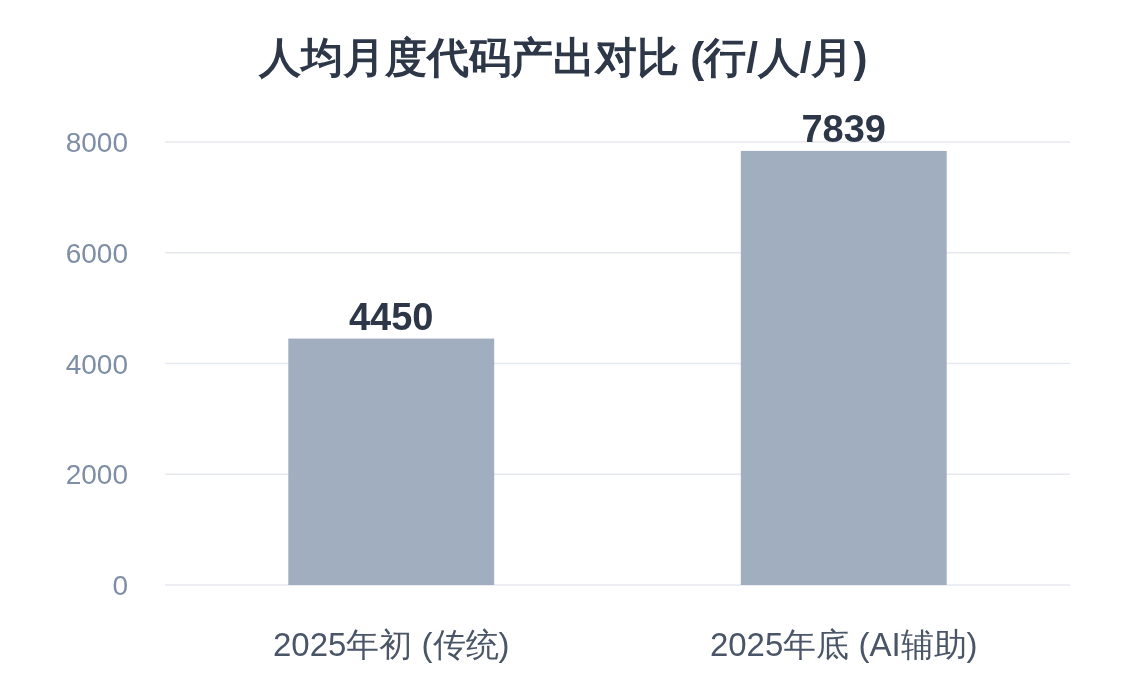 Image resolution: width=1126 pixels, height=683 pixels. Describe the element at coordinates (96, 364) in the screenshot. I see `y-tick-label: 4000` at that location.